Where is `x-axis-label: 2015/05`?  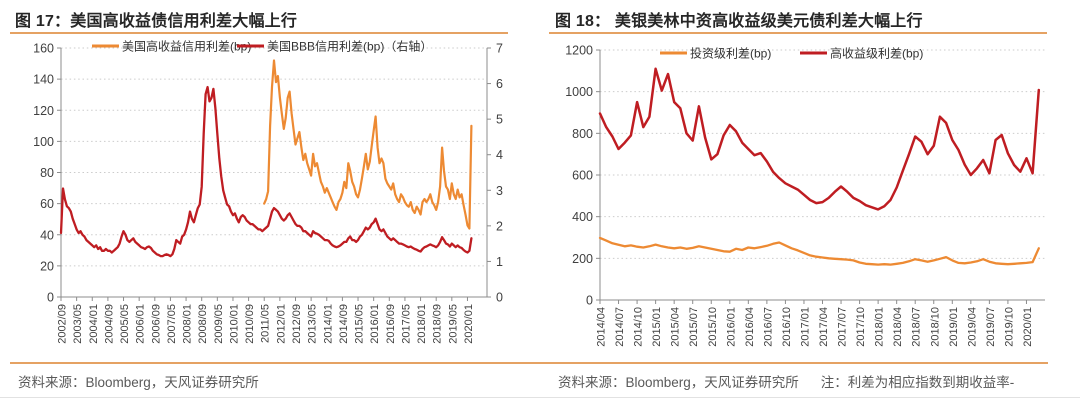
x-axis-label: 2015/05 is located at coordinates (360, 324).